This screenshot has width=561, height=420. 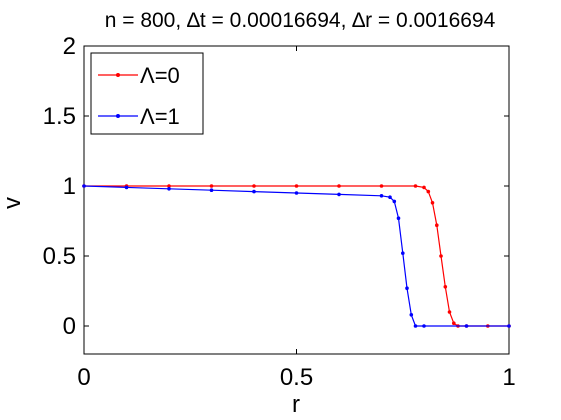 I want to click on x-tick-label: 1, so click(x=508, y=377).